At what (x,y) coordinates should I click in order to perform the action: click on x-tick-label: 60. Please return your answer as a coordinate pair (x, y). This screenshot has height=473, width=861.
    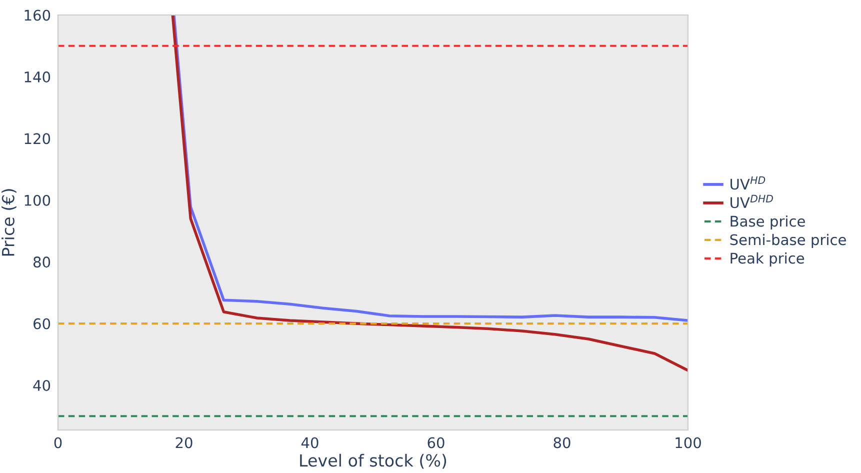
    Looking at the image, I should click on (436, 442).